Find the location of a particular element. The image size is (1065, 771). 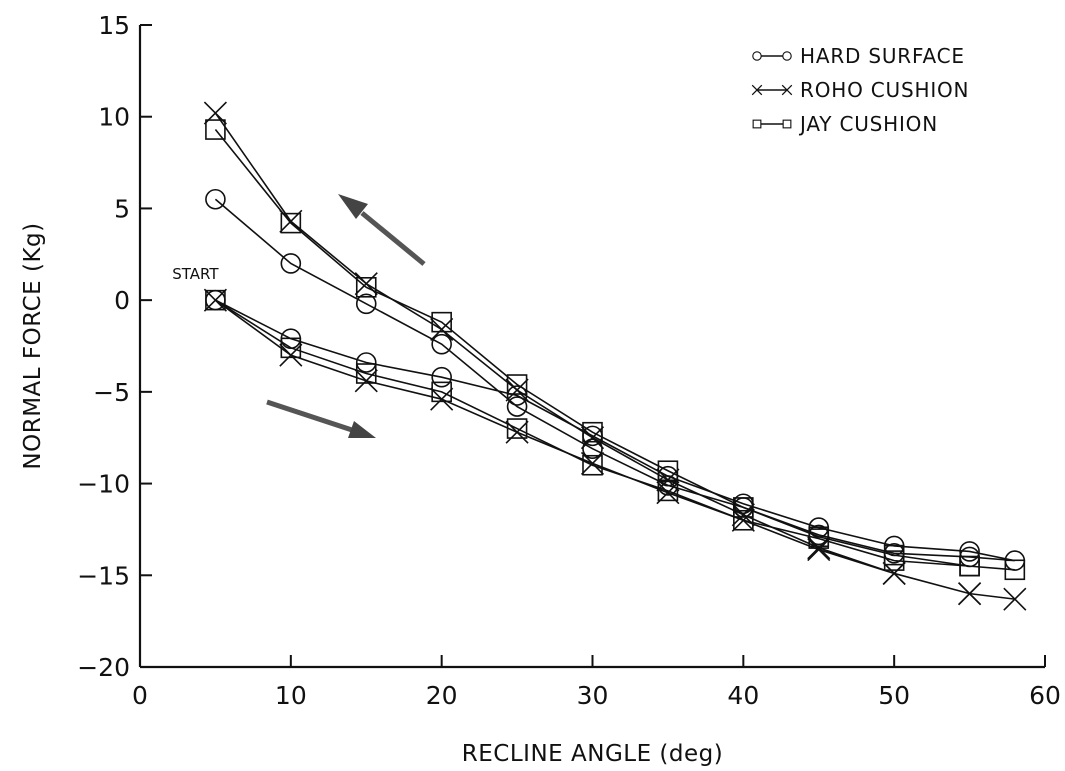

legend-item-hard-surface: HARD SURFACE is located at coordinates (858, 56).